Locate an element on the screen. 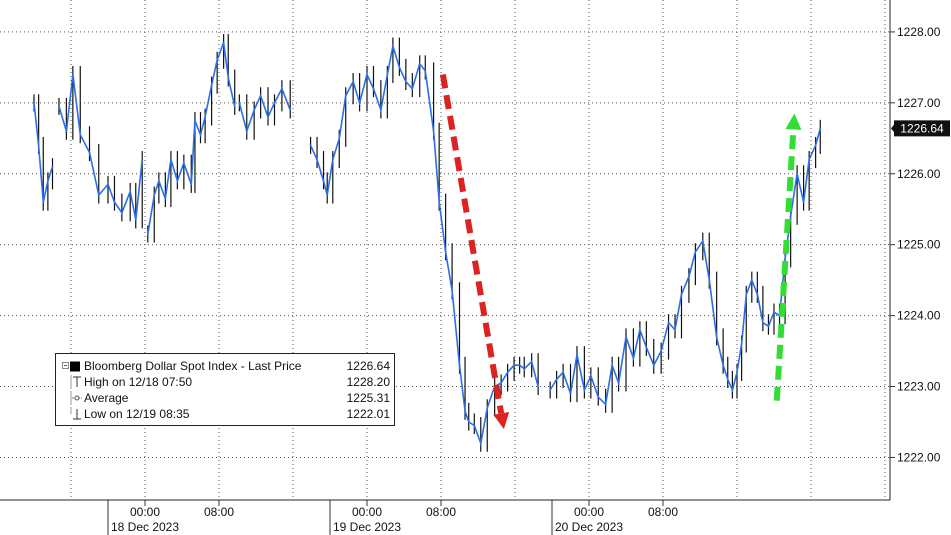  legend-value: 1228.20 is located at coordinates (368, 382).